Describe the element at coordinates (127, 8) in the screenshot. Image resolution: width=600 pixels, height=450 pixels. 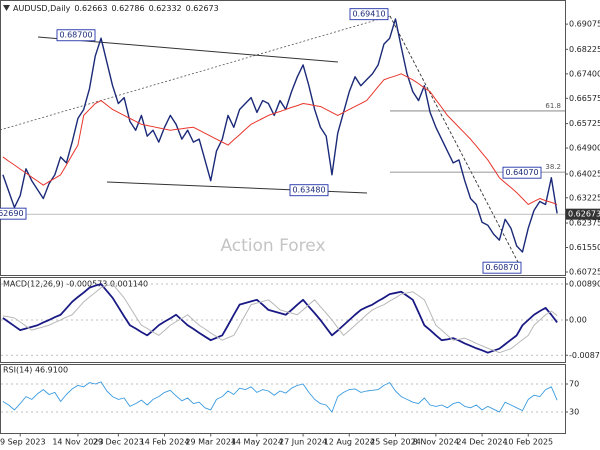
I see `high: 0.62786` at that location.